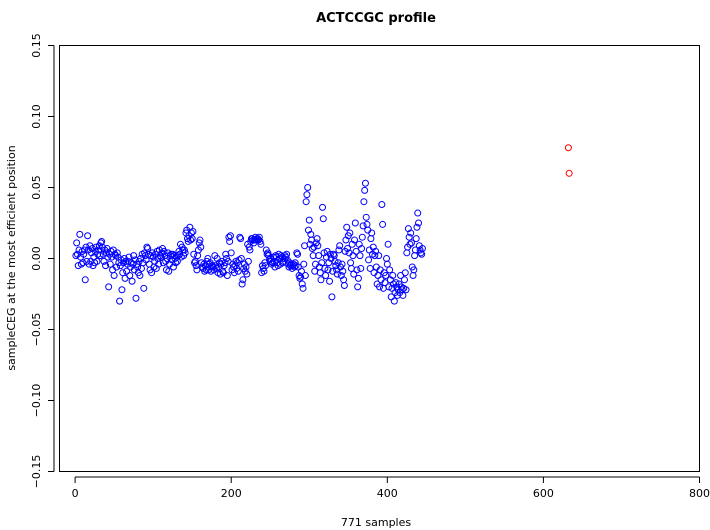 This screenshot has width=710, height=530. I want to click on x-tick-label: 400, so click(387, 493).